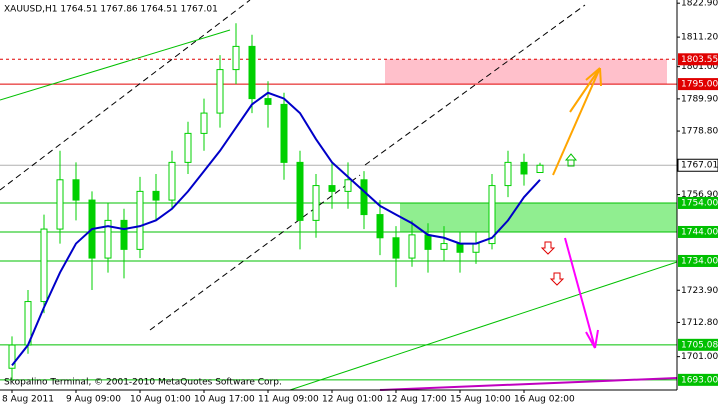 The width and height of the screenshot is (718, 408). Describe the element at coordinates (699, 291) in the screenshot. I see `y-tick-label: 1723.90` at that location.